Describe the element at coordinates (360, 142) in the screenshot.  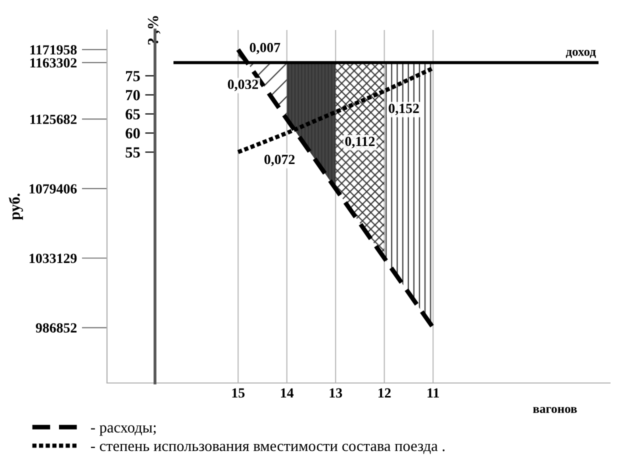
I see `annotation: 0,112` at that location.